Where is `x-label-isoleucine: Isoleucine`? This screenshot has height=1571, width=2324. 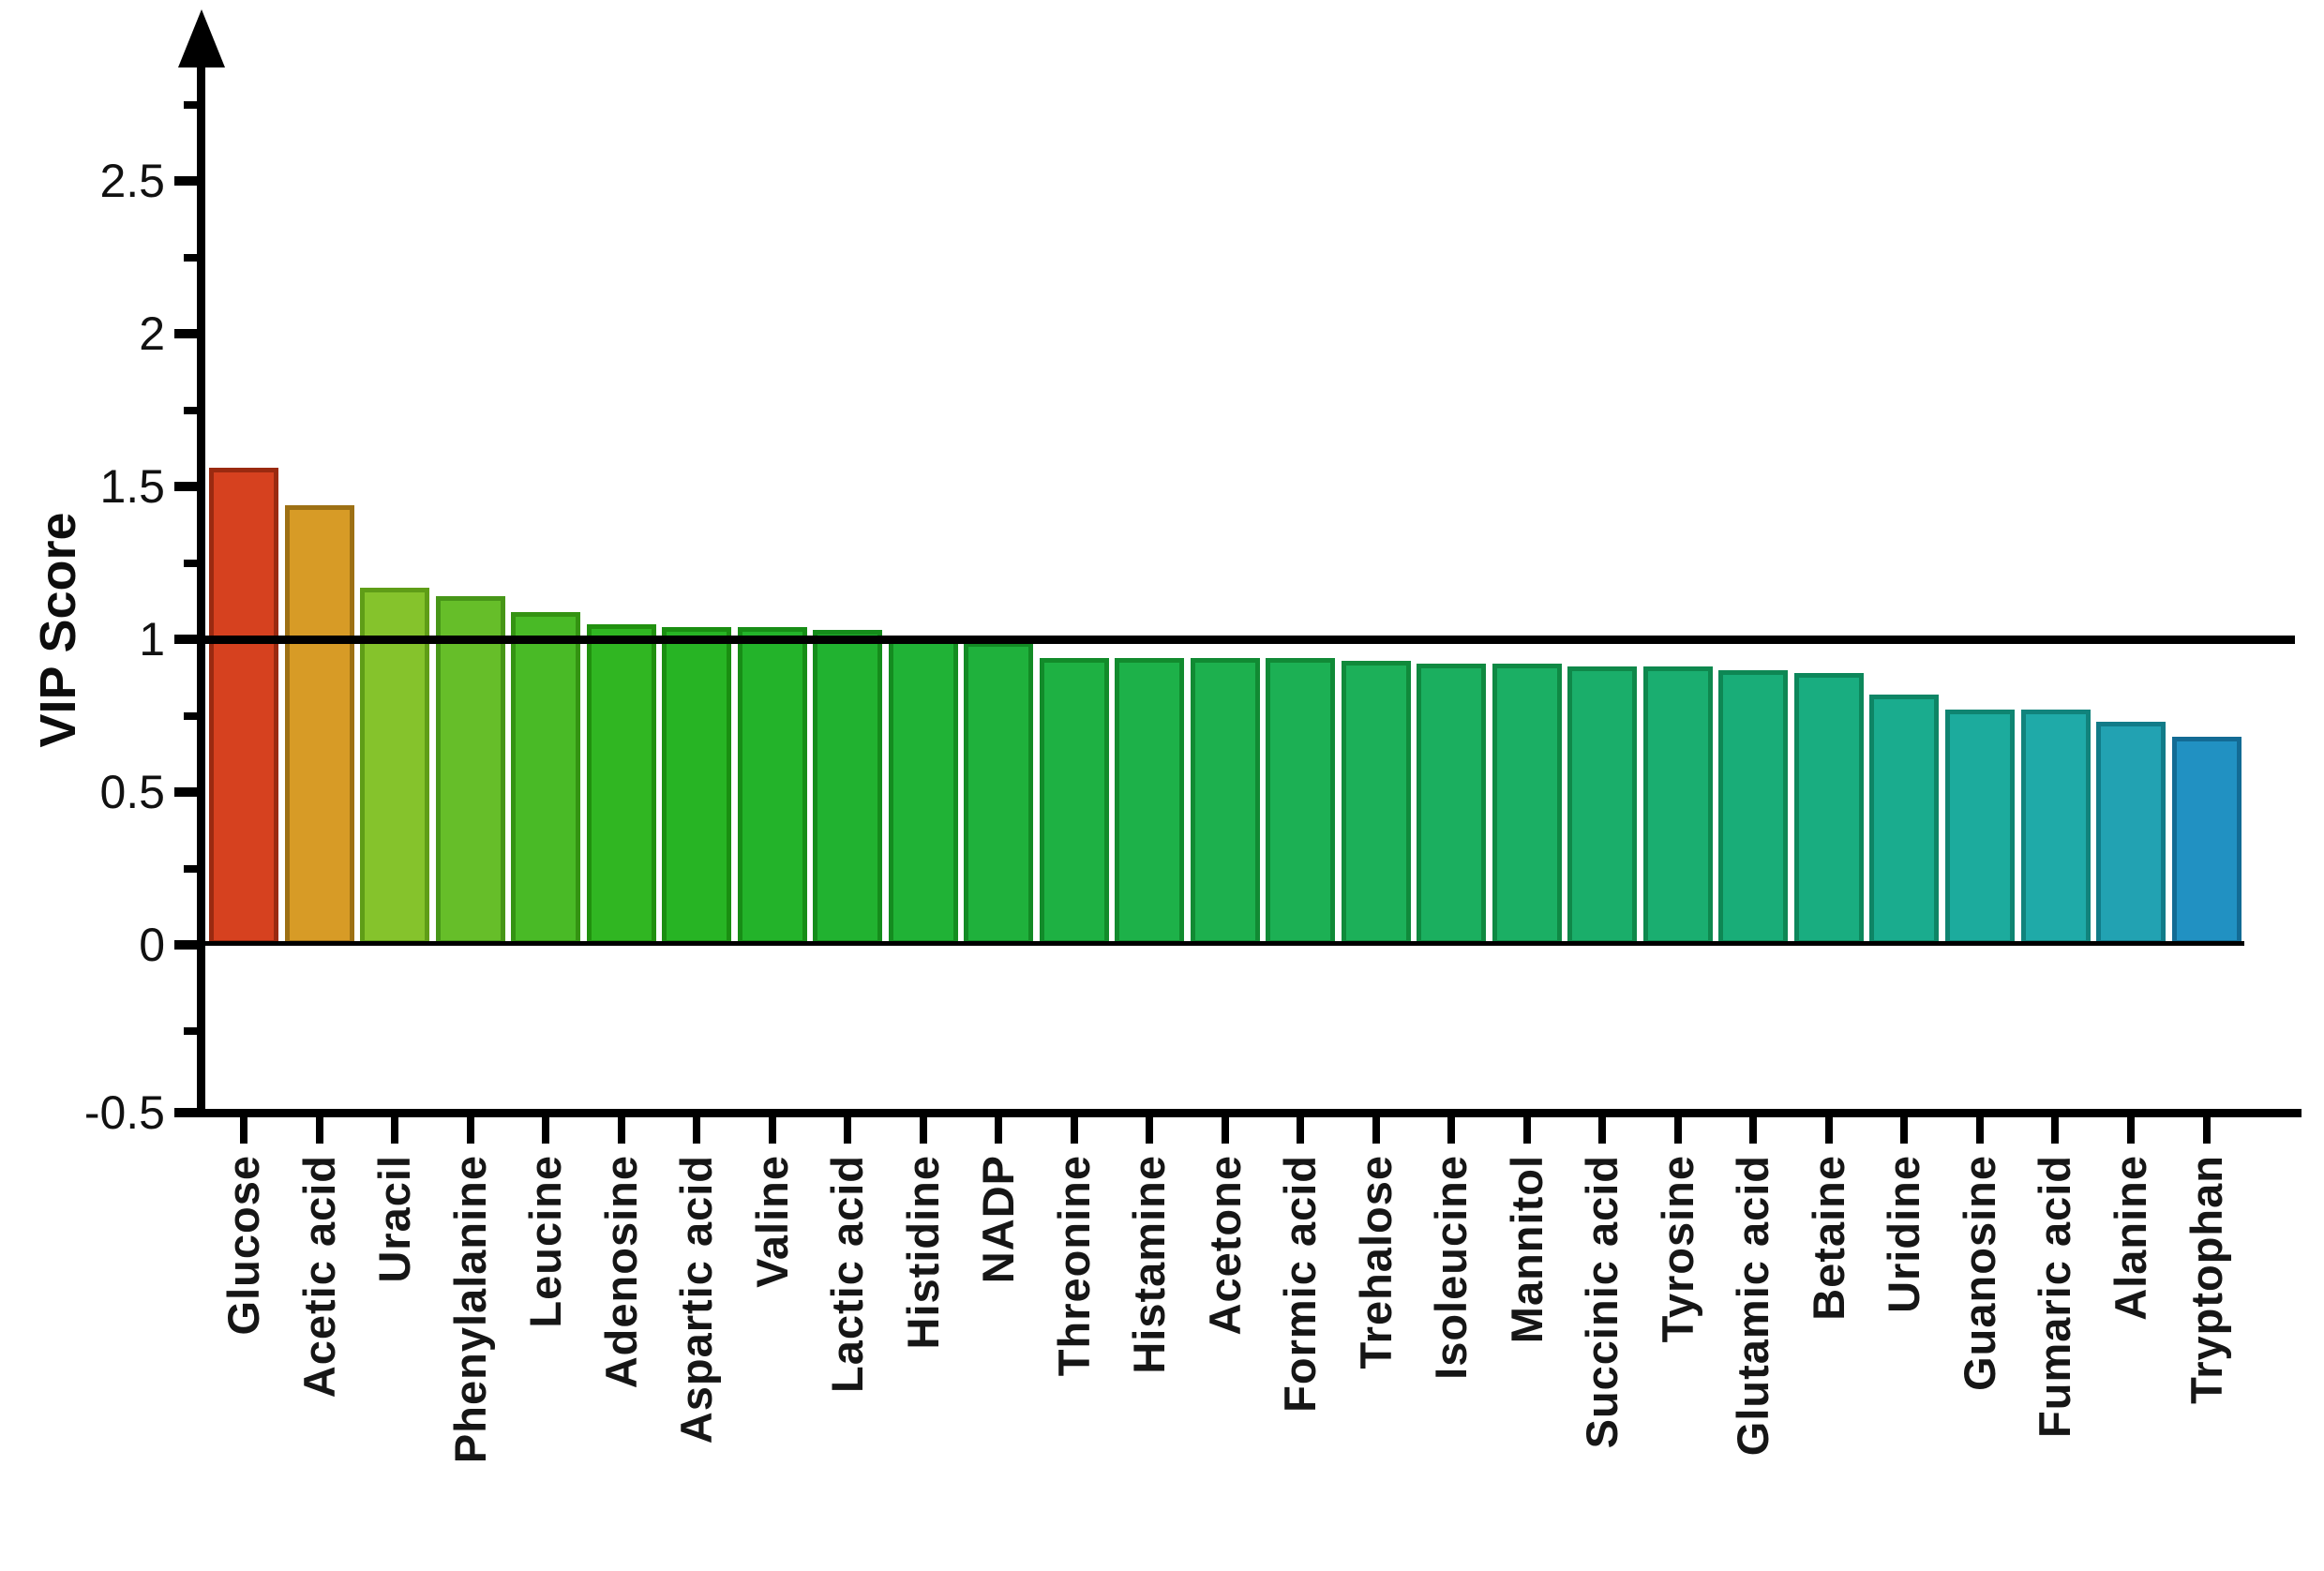
x-label-isoleucine: Isoleucine is located at coordinates (1451, 1267).